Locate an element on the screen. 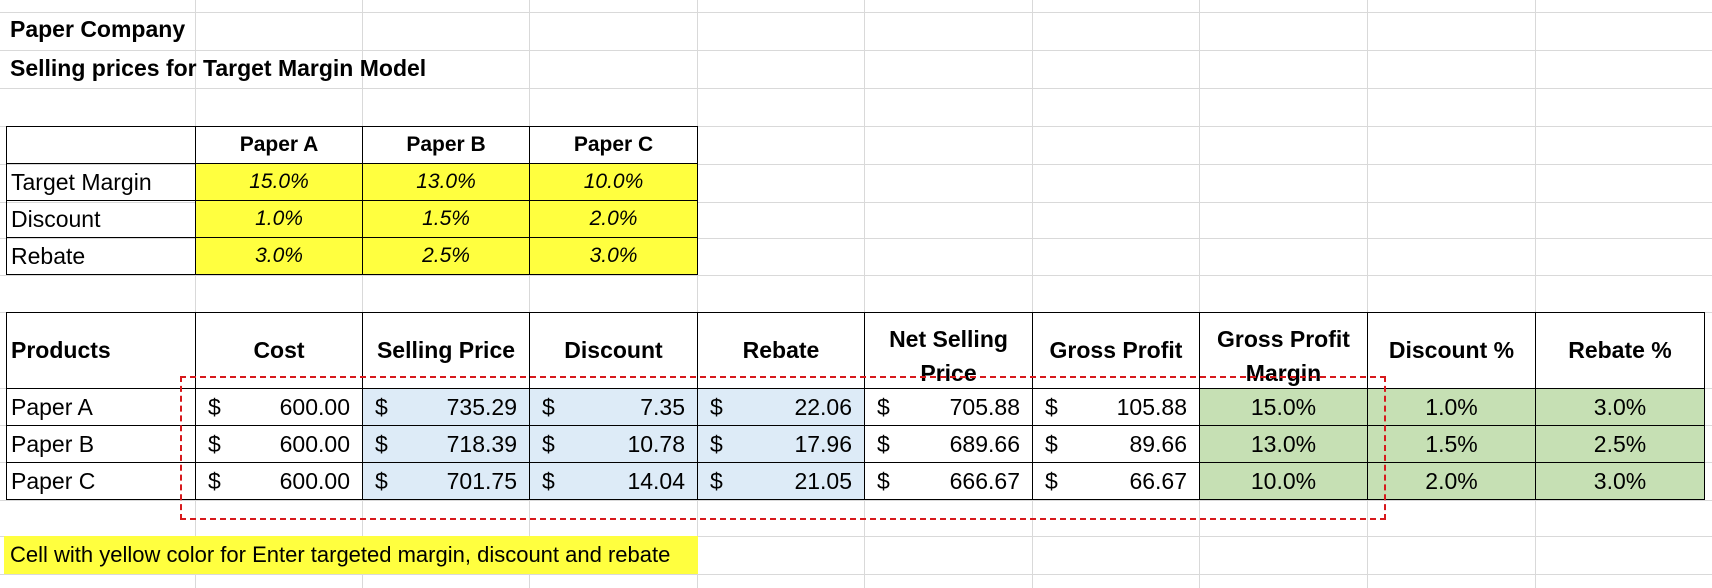 The width and height of the screenshot is (1712, 588). net-selling-price-value: 705.88 is located at coordinates (984, 406).